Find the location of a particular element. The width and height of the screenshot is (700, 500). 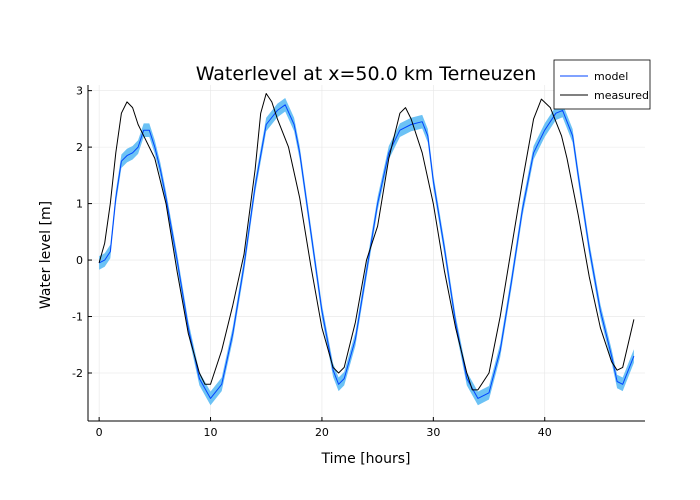

legend-label-model: model is located at coordinates (611, 76).